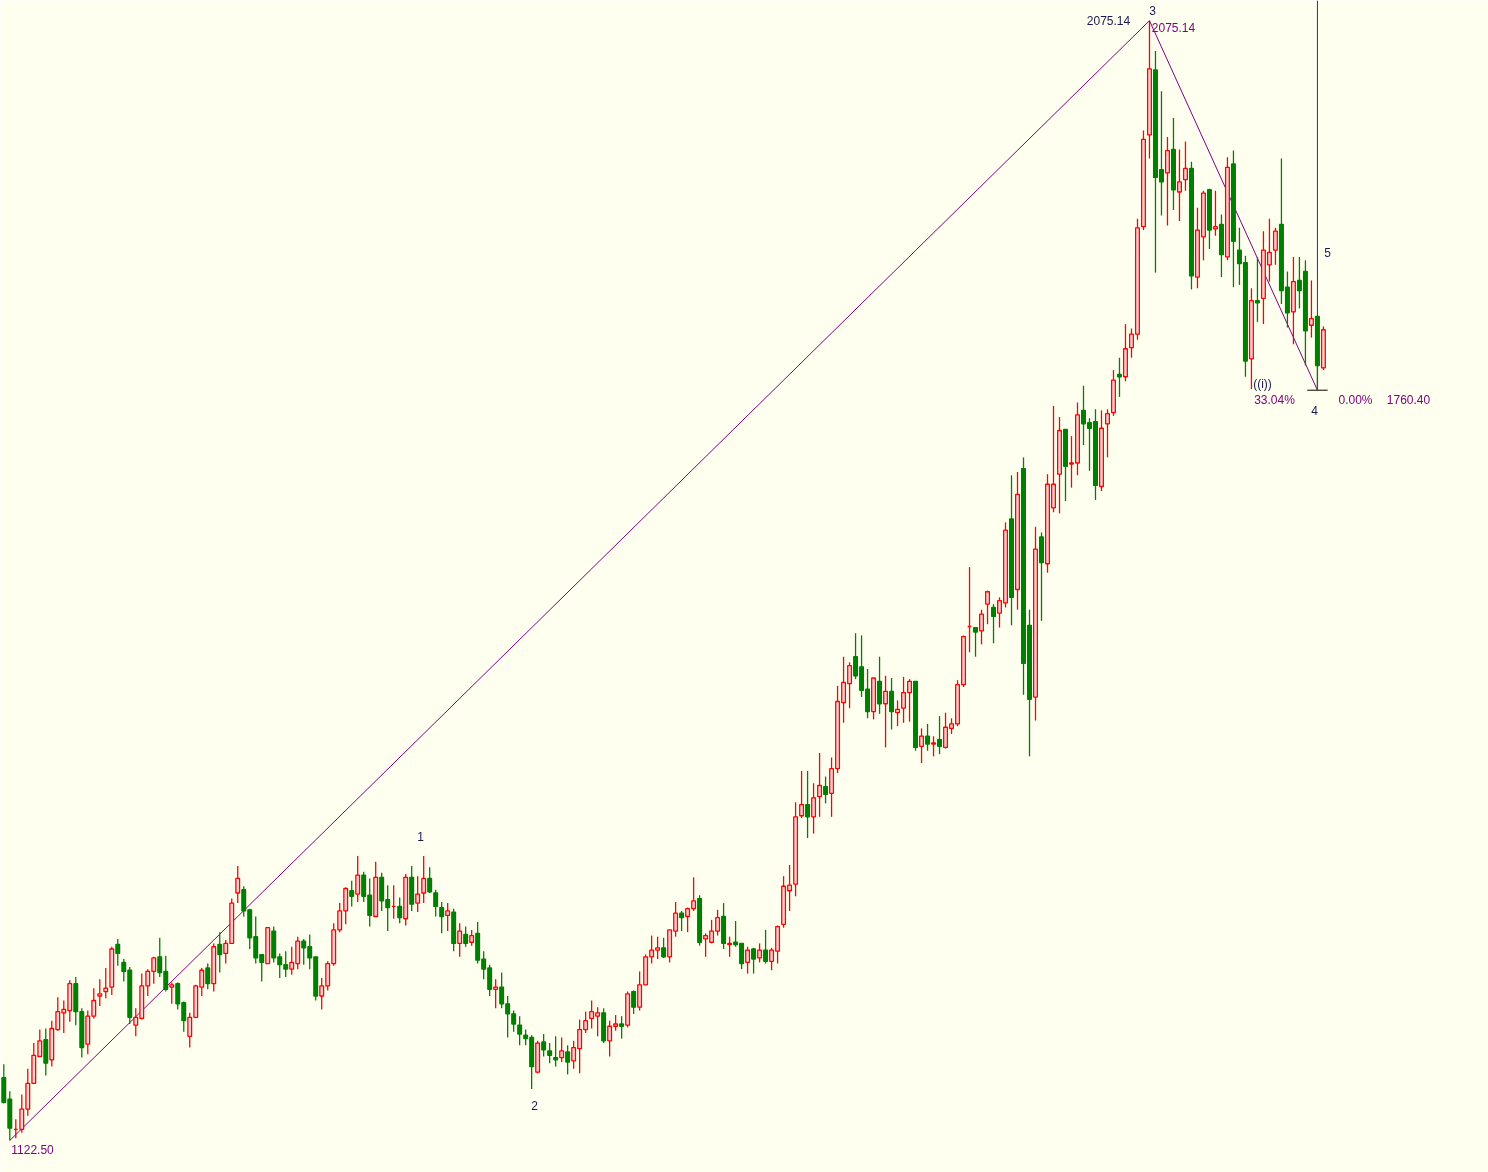 The width and height of the screenshot is (1488, 1172). Describe the element at coordinates (1355, 399) in the screenshot. I see `text: 0.00%` at that location.